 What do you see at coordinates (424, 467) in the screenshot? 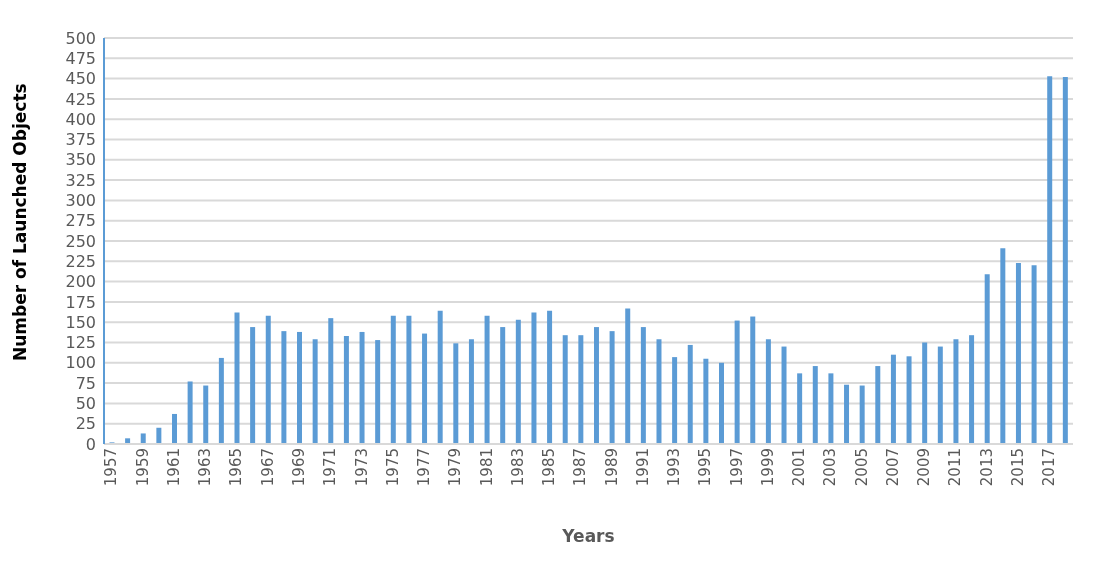
I see `x-tick-label: 1977` at bounding box center [424, 467].